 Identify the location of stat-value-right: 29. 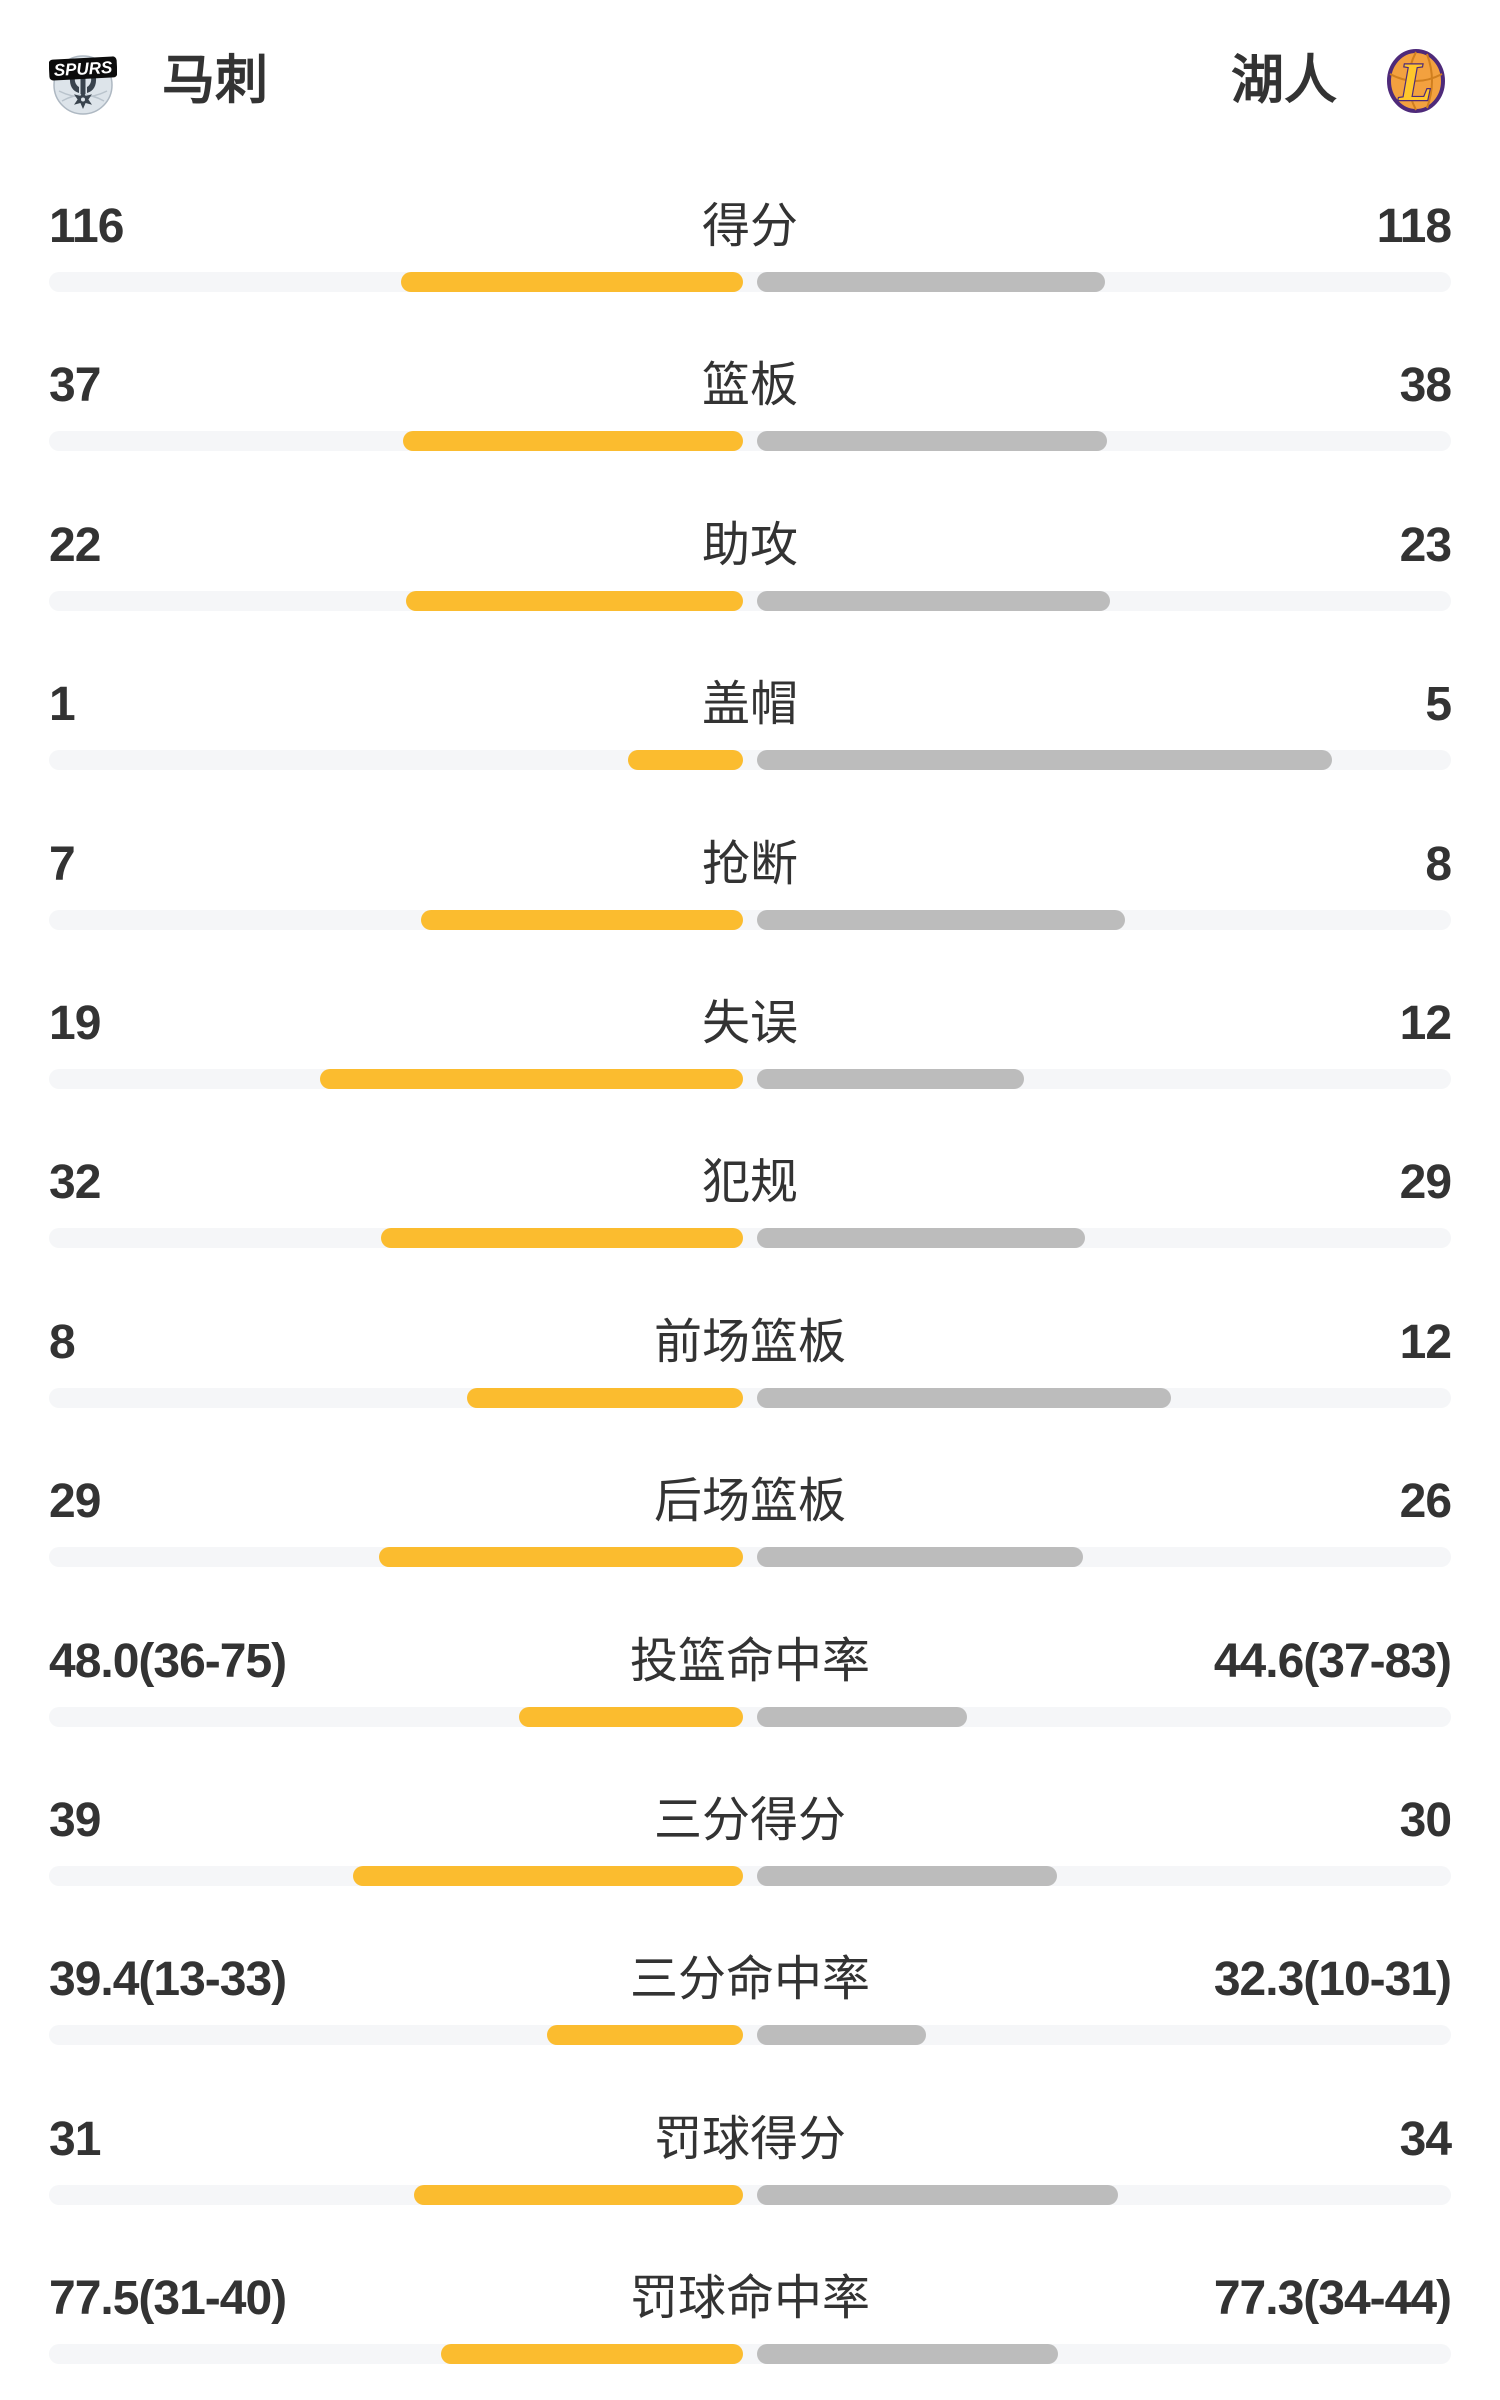
(1425, 1183).